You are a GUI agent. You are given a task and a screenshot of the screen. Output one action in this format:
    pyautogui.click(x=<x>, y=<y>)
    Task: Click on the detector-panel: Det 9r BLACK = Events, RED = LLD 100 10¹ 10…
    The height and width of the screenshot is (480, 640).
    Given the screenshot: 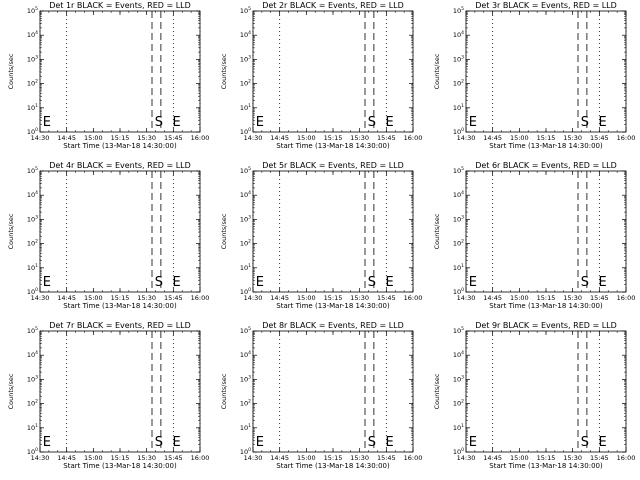 What is the action you would take?
    pyautogui.click(x=532, y=400)
    